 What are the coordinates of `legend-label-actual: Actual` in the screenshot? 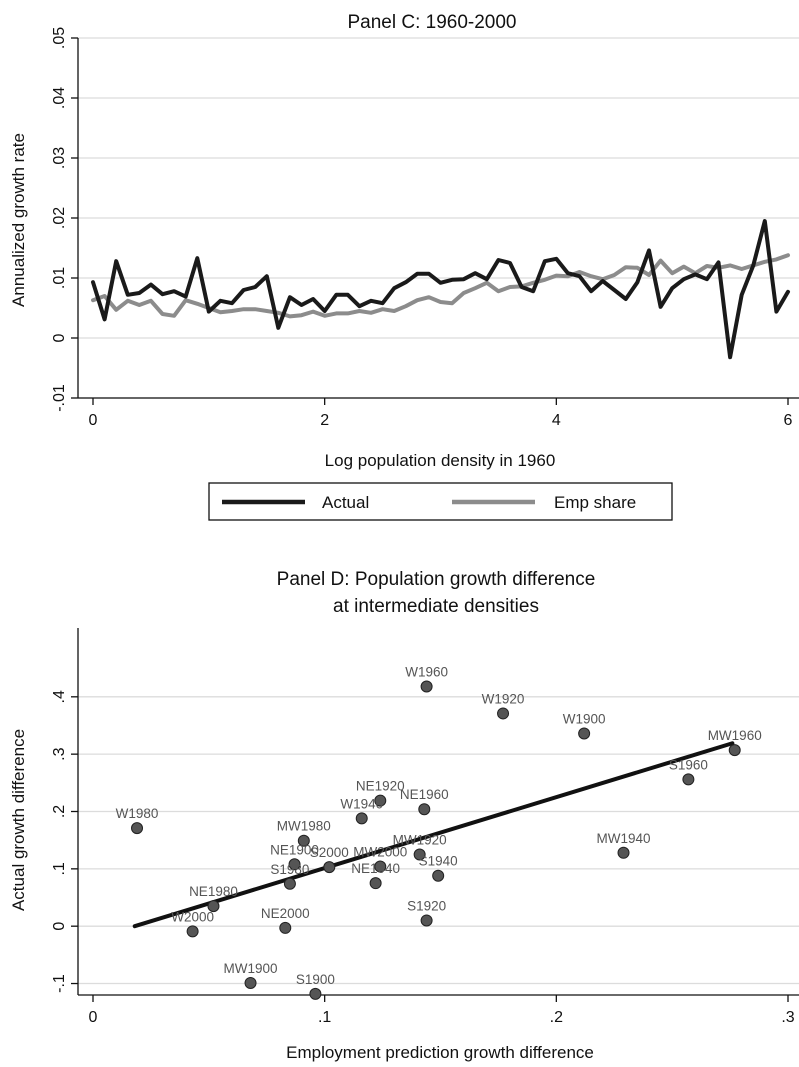 It's located at (345, 502).